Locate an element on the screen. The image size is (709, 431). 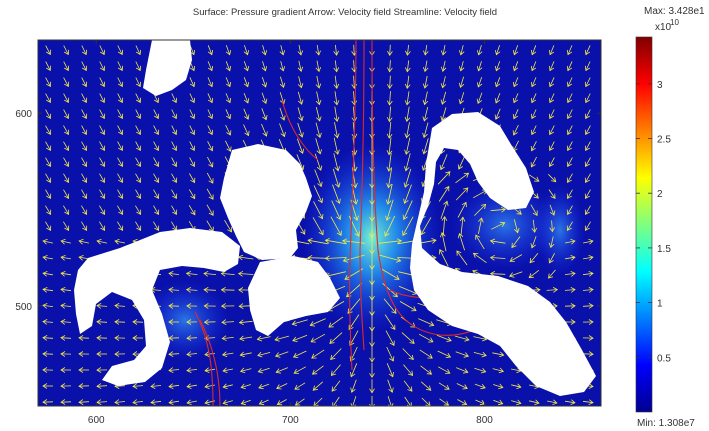
obstacle is located at coordinates (294, 296).